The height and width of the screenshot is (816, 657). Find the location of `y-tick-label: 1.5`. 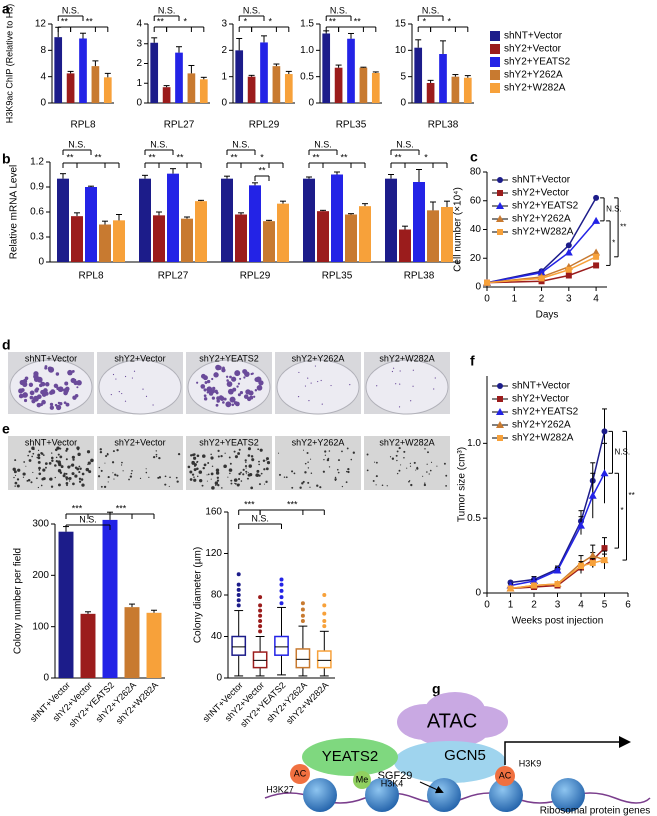

y-tick-label: 1.5 is located at coordinates (307, 24).